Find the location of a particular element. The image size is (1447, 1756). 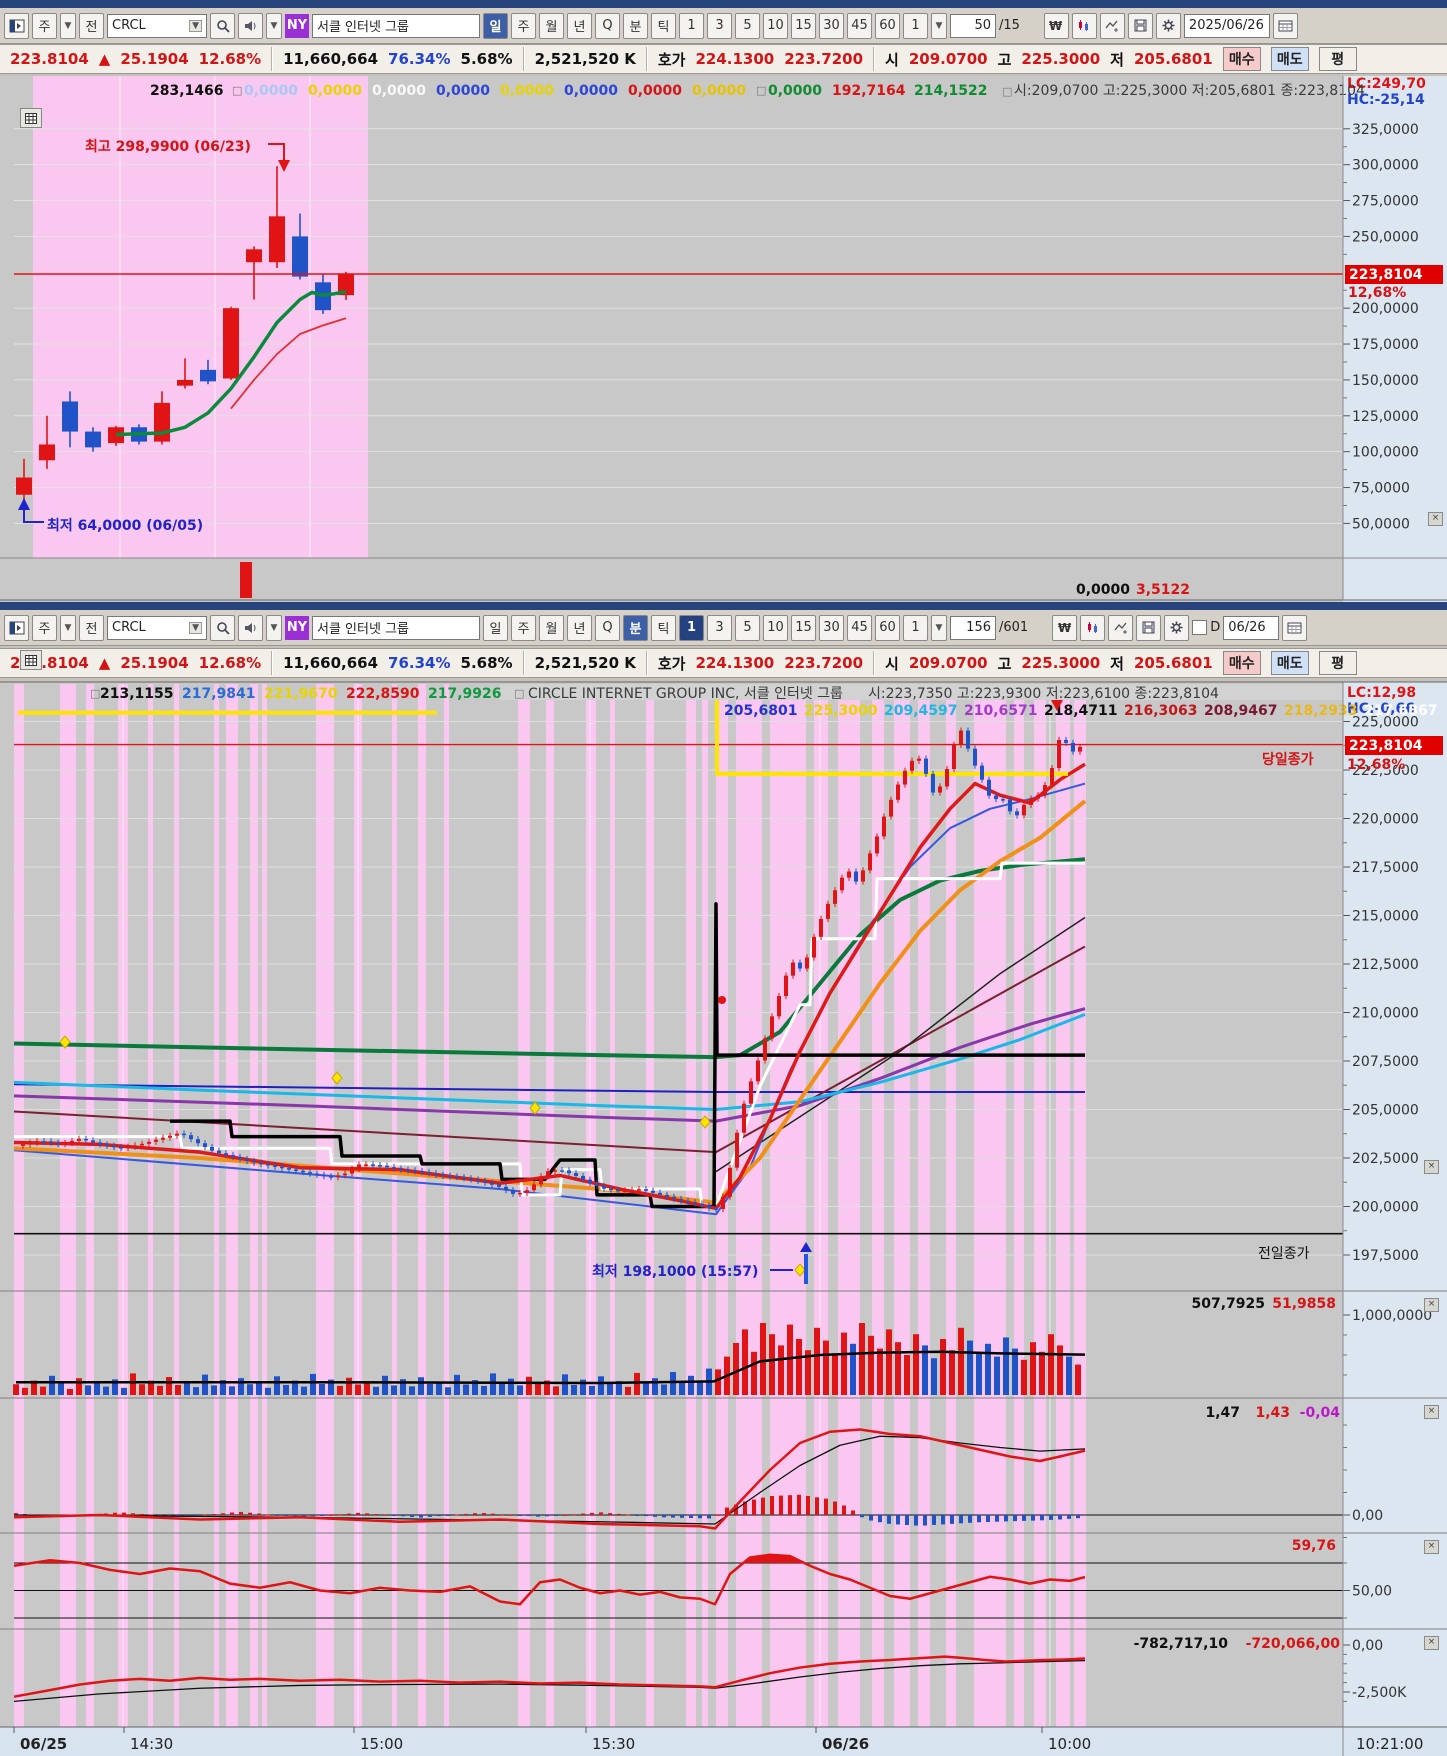

svg-text: 221,9670 is located at coordinates (301, 694).